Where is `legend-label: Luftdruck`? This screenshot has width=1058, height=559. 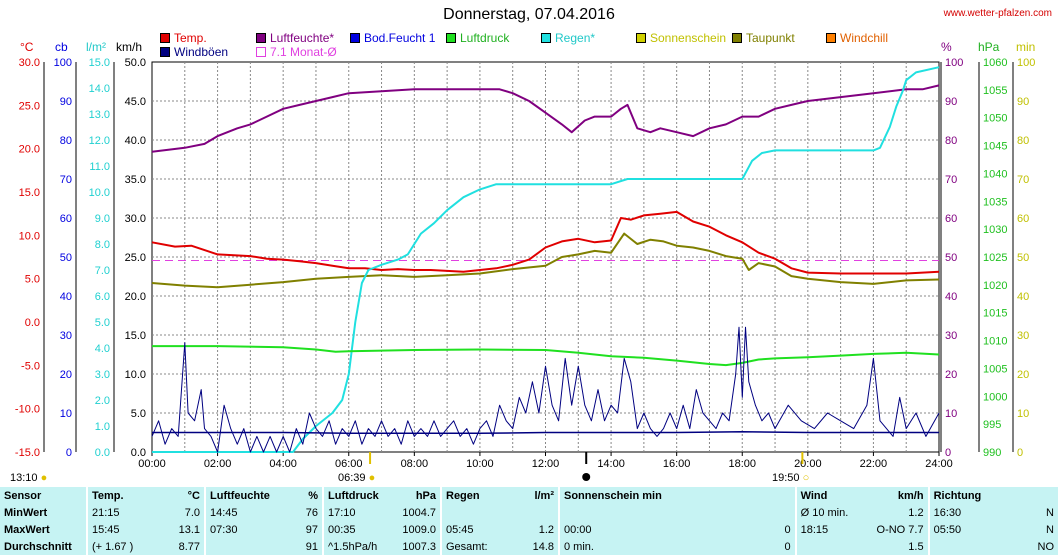 legend-label: Luftdruck is located at coordinates (485, 38).